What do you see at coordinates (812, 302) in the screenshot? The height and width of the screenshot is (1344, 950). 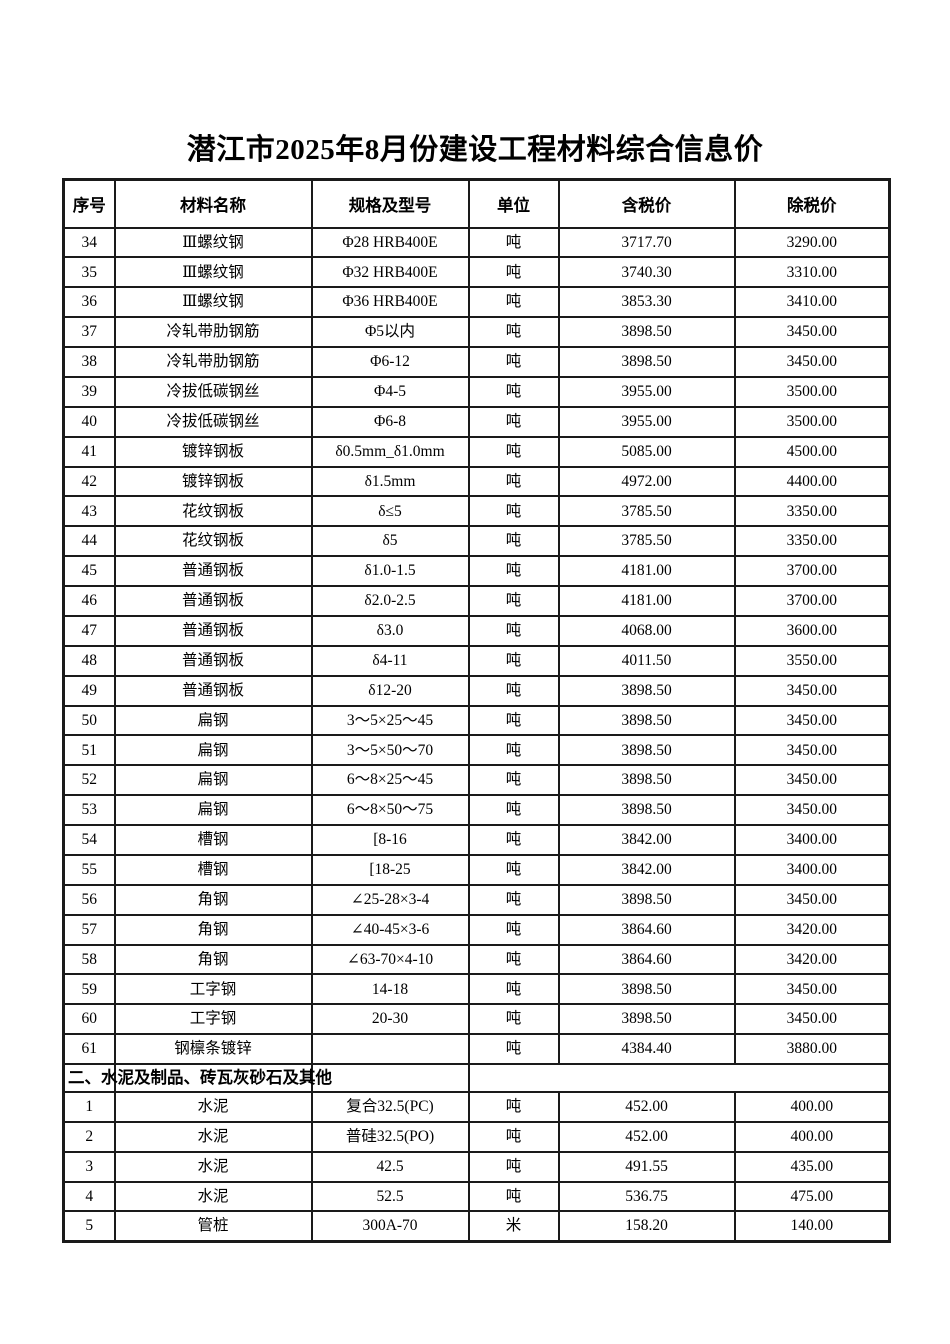 I see `price-without-tax-cell: 3410.00` at bounding box center [812, 302].